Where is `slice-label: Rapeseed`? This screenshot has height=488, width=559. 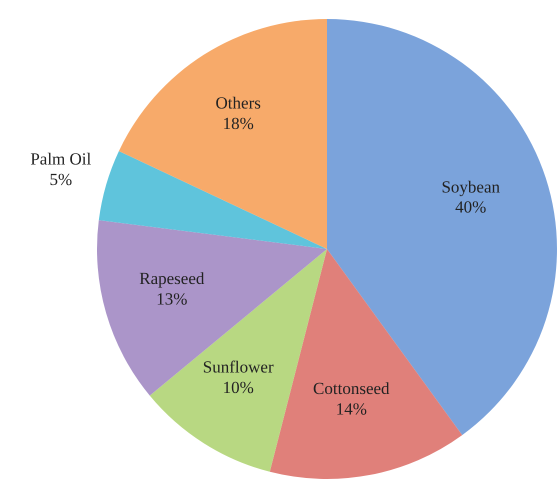
slice-label: Rapeseed is located at coordinates (172, 278).